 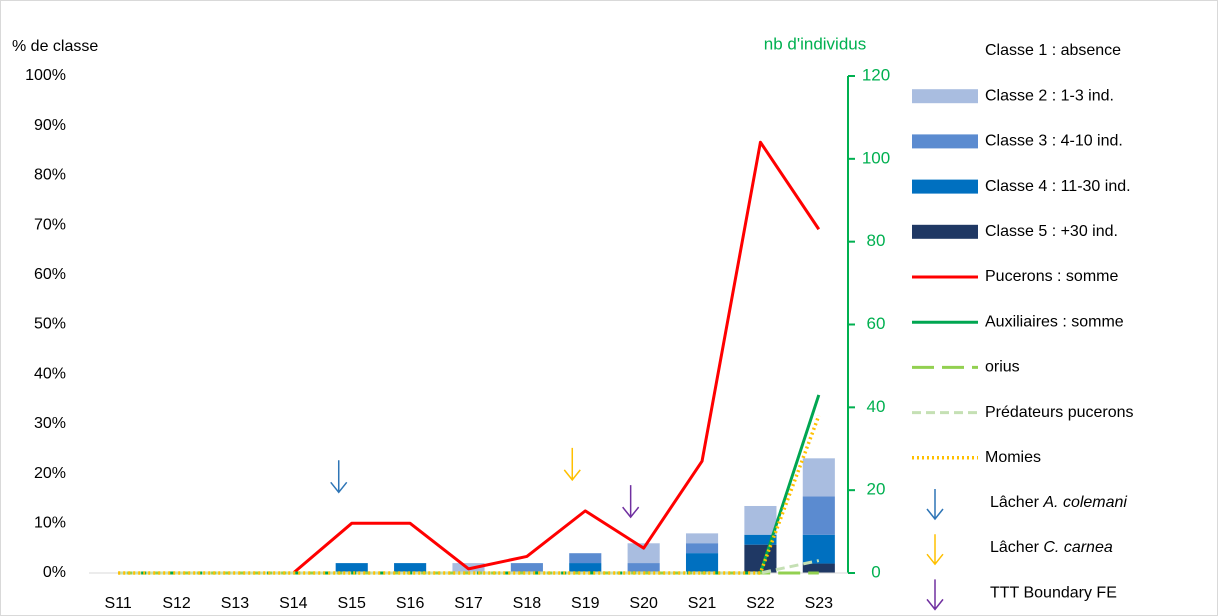 What do you see at coordinates (50, 523) in the screenshot?
I see `y-tick-label: 10%` at bounding box center [50, 523].